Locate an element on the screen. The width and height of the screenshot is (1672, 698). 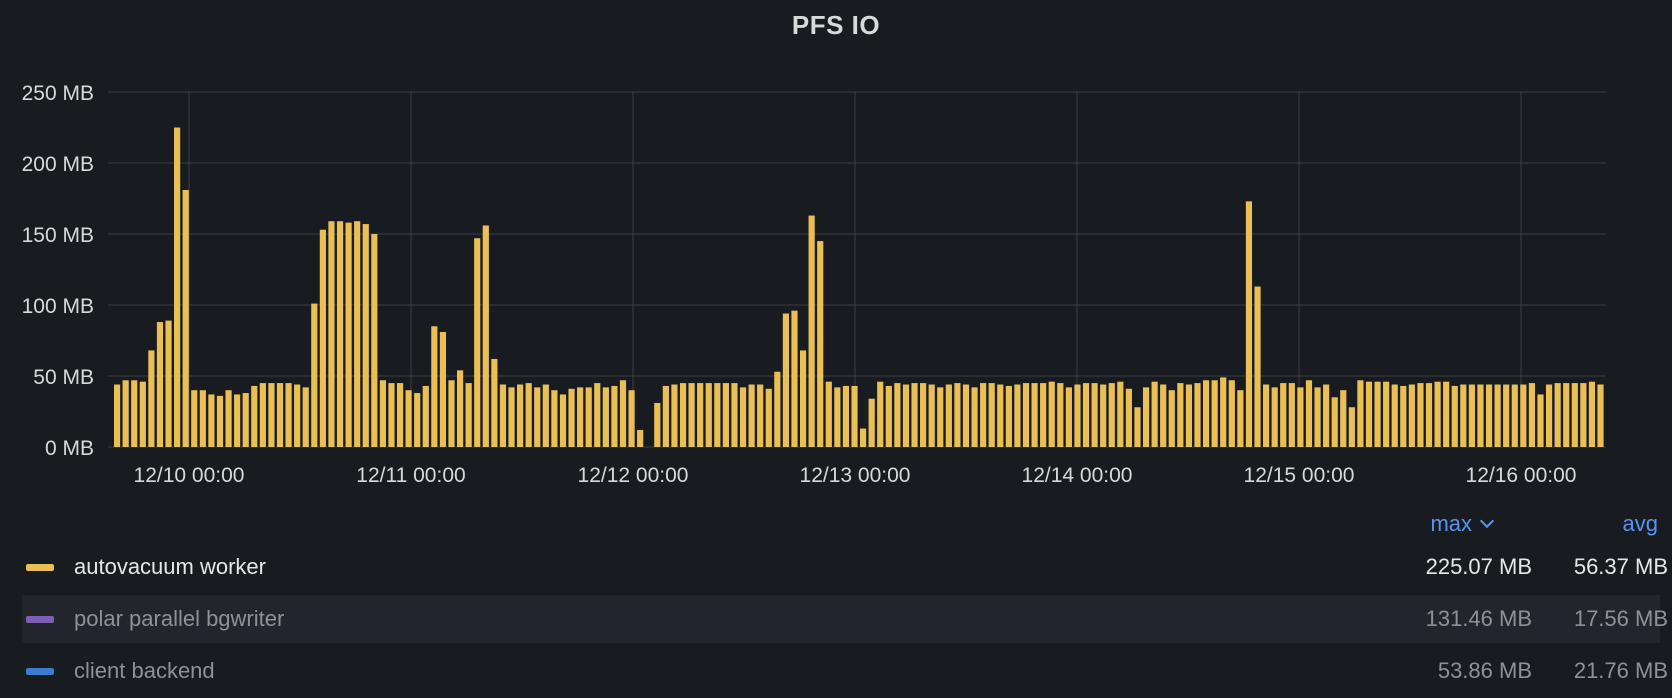
legend-row-autovacuum-worker: autovacuum worker 225.07 MB 56.37 MB is located at coordinates (845, 567).